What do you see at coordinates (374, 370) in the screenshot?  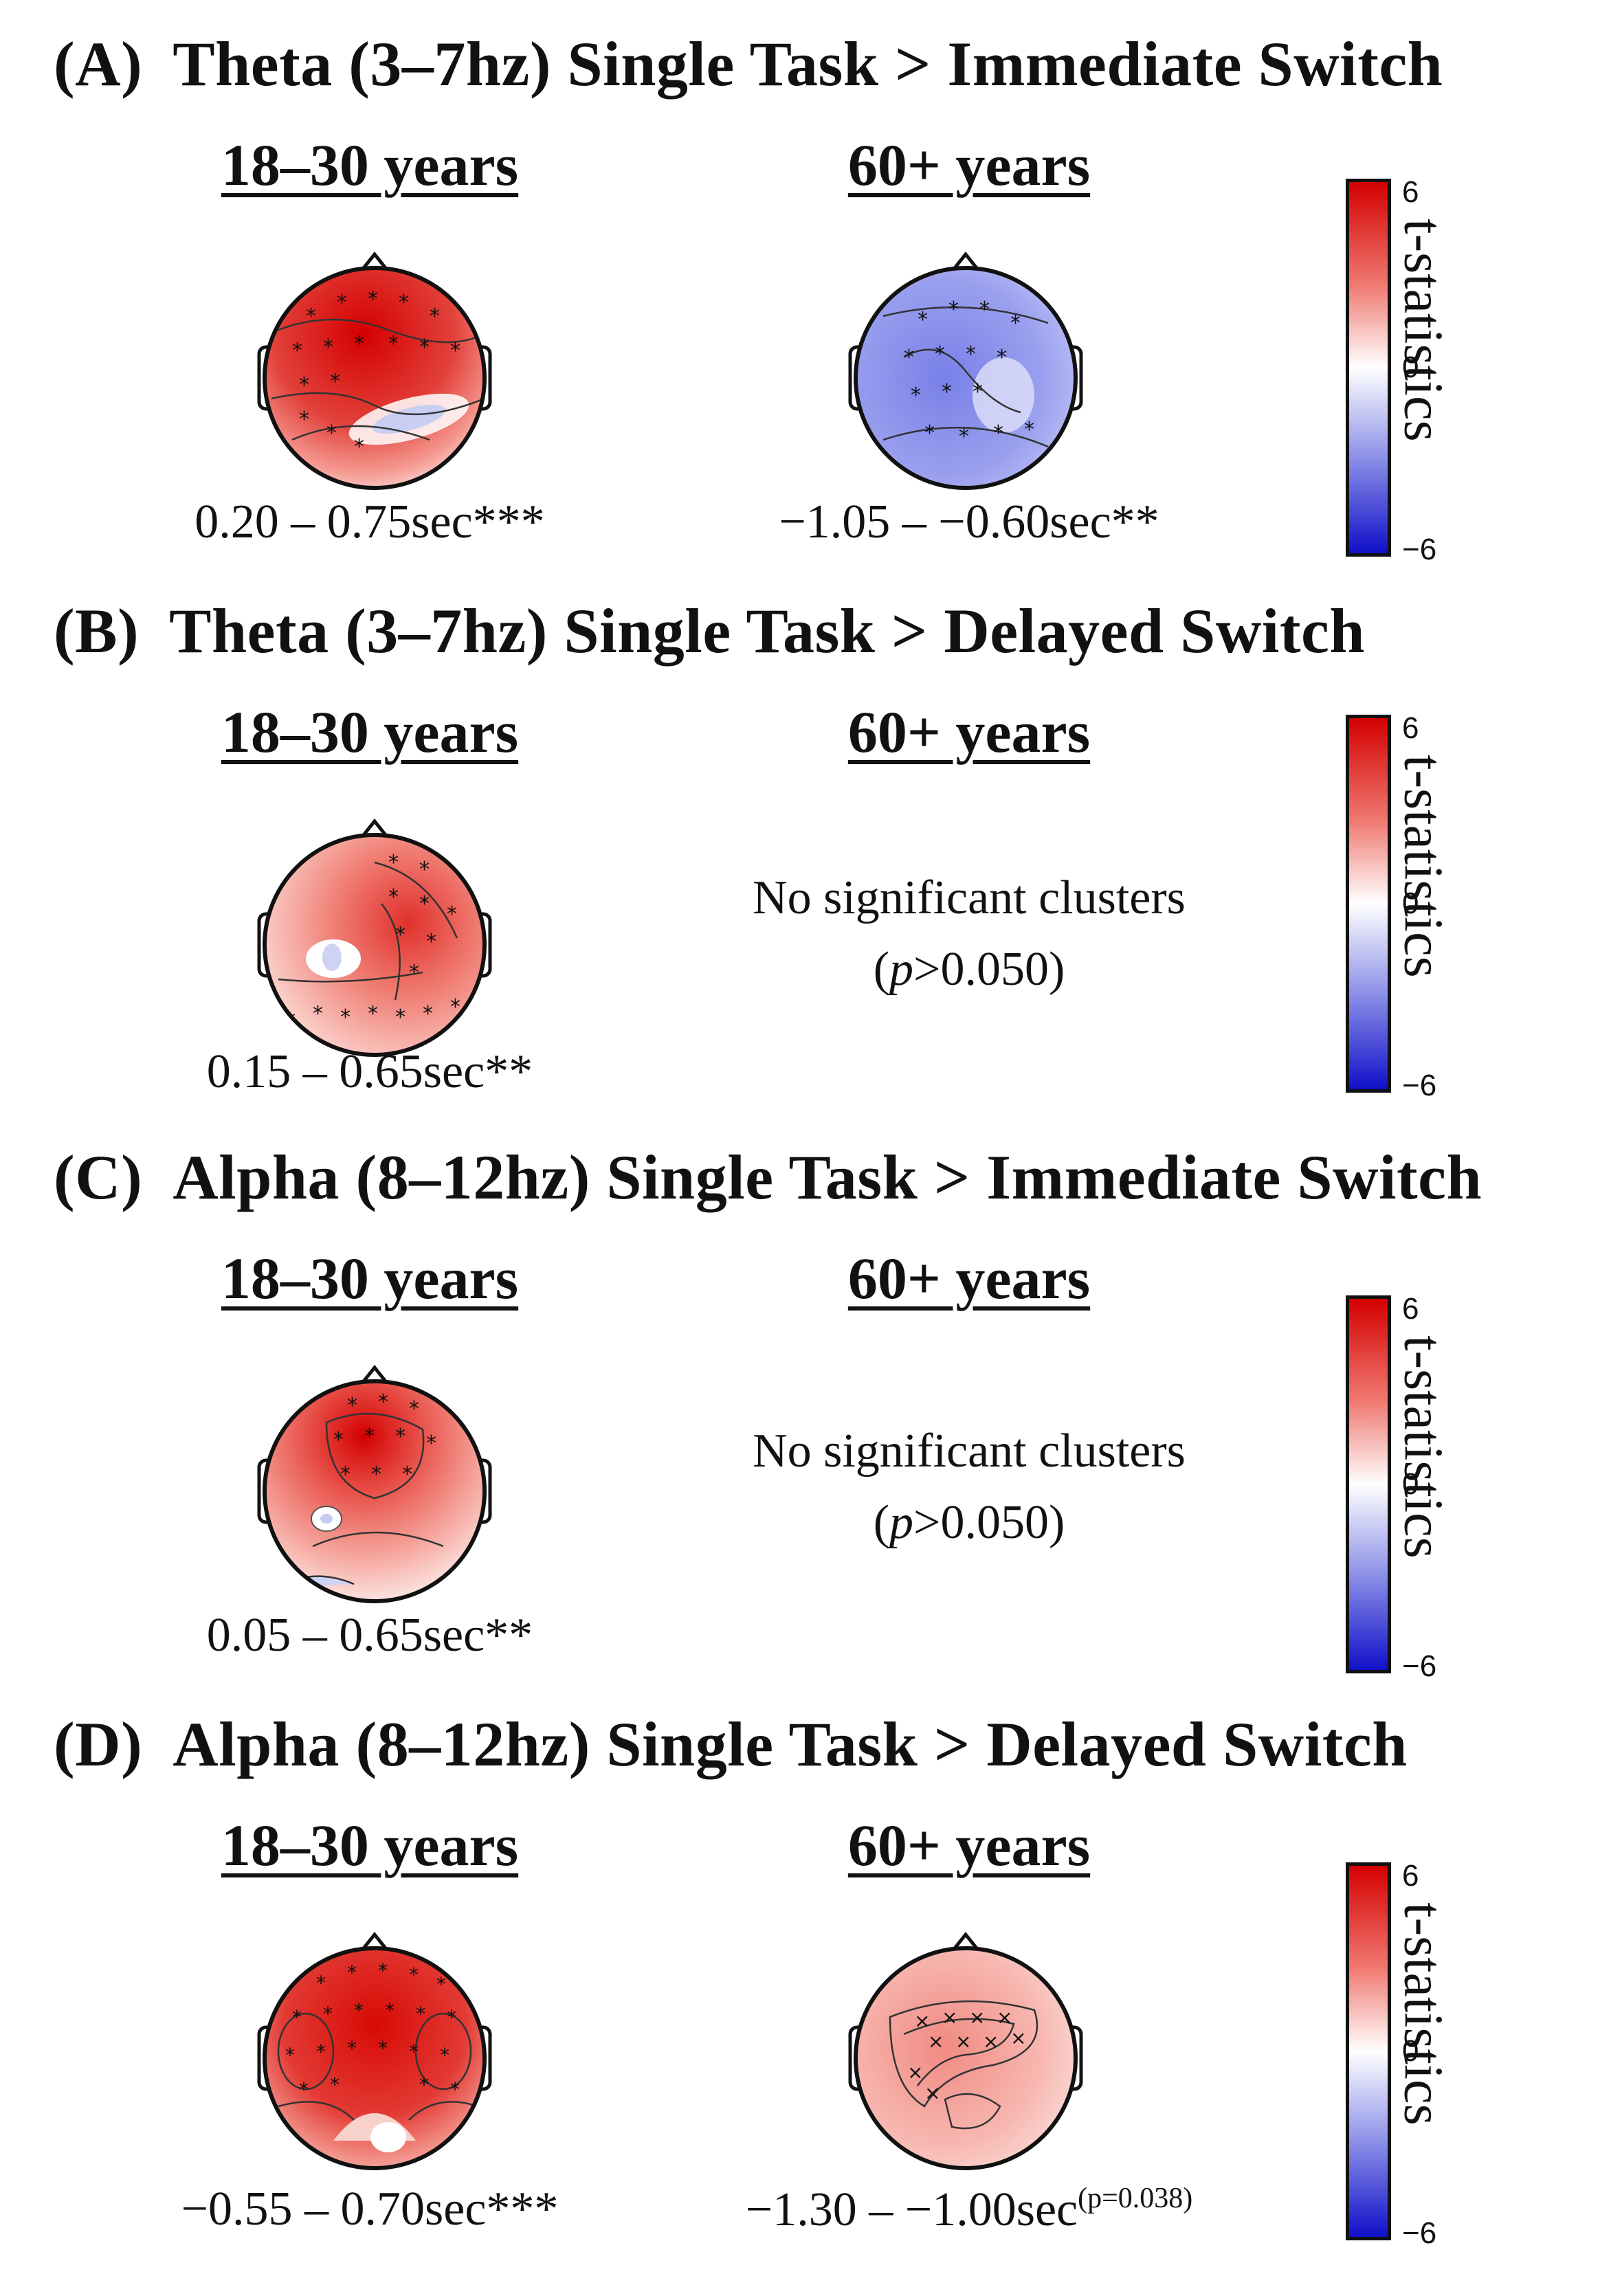 I see `topomap-young: ** * ** * * * * * * * ****` at bounding box center [374, 370].